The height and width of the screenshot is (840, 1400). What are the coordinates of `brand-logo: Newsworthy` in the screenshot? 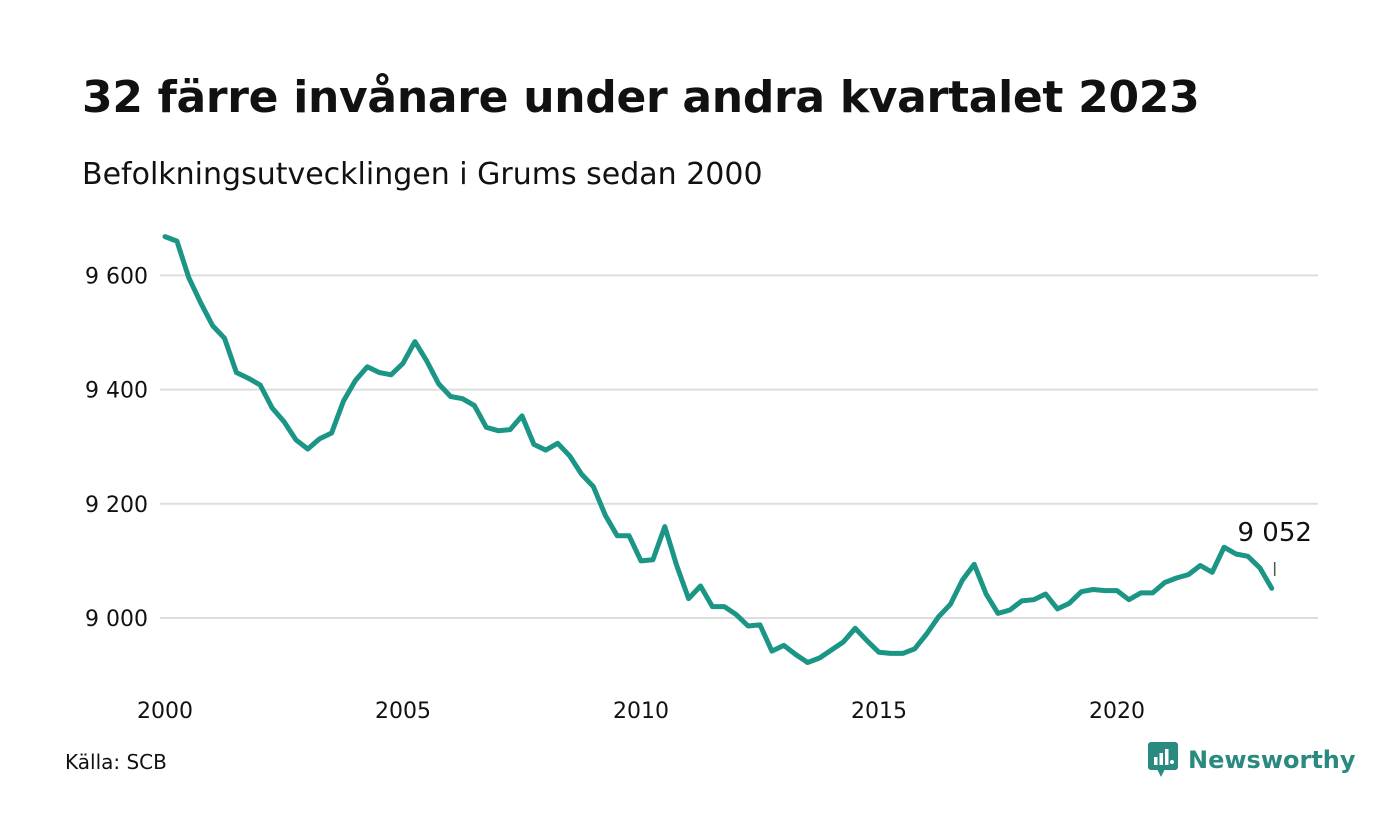 It's located at (1252, 760).